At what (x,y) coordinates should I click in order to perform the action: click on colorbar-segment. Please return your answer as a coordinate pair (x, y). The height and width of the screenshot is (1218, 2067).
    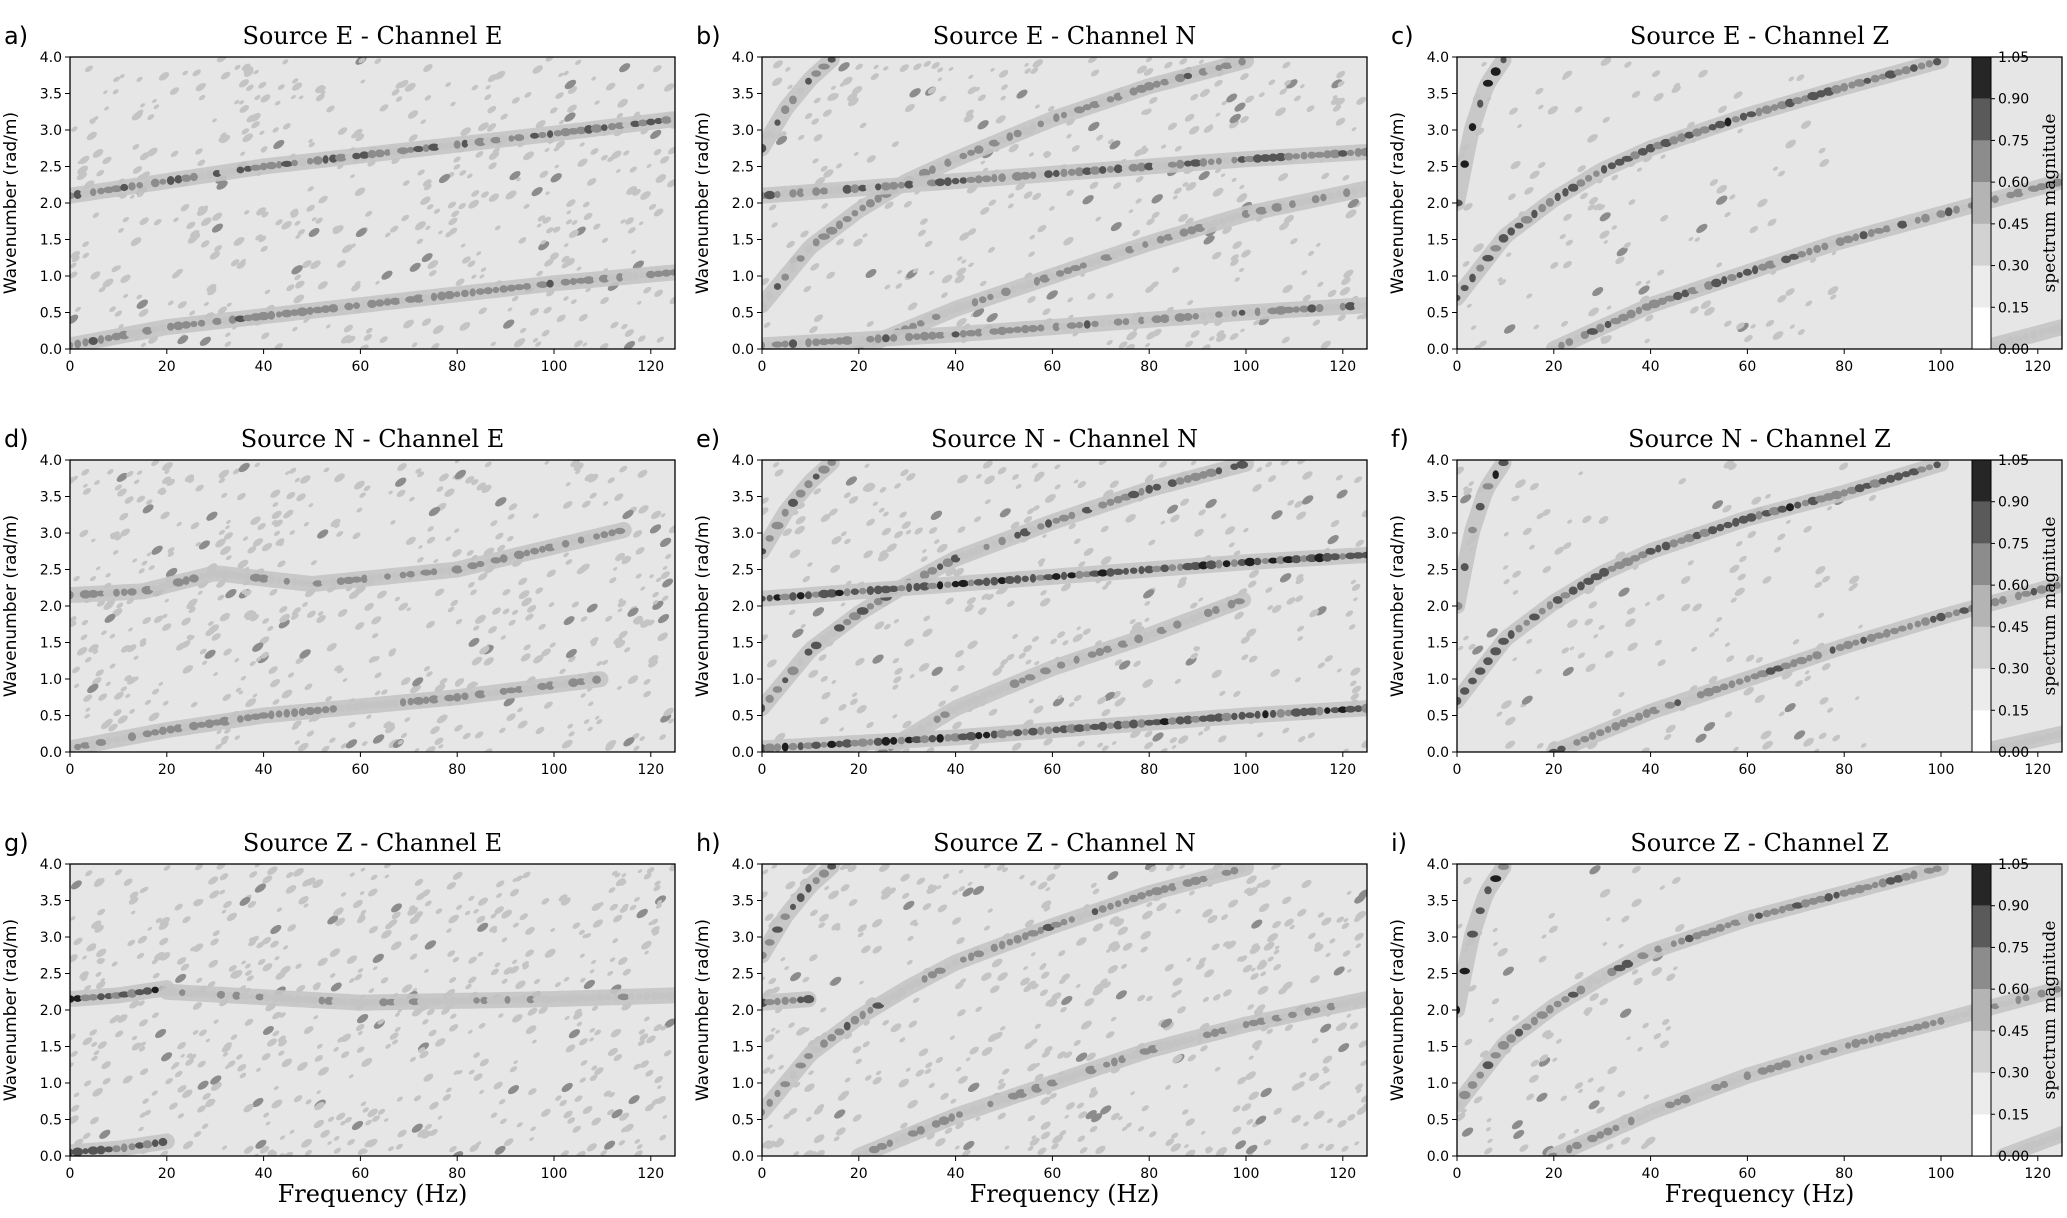
    Looking at the image, I should click on (1981, 522).